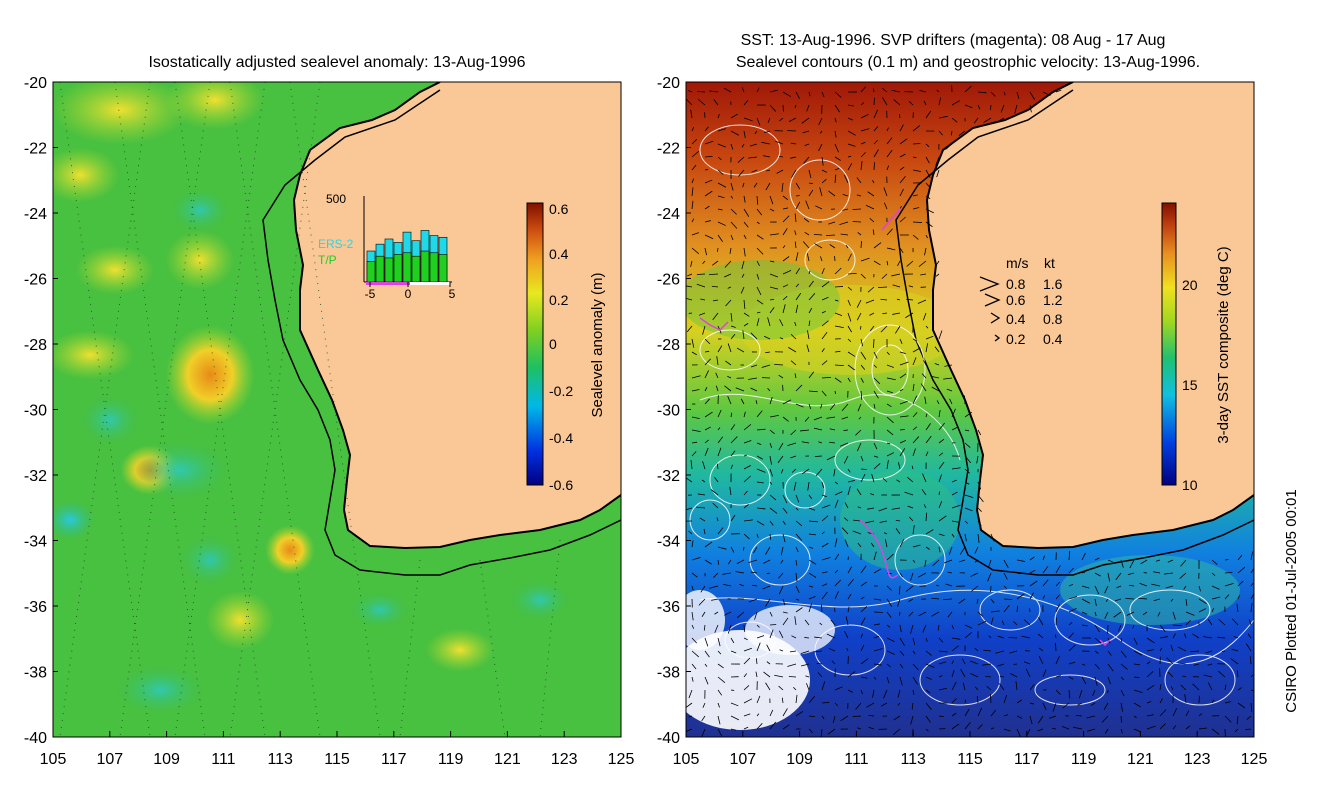 Image resolution: width=1320 pixels, height=810 pixels. I want to click on velocity-legend-header-kt: kt, so click(1049, 263).